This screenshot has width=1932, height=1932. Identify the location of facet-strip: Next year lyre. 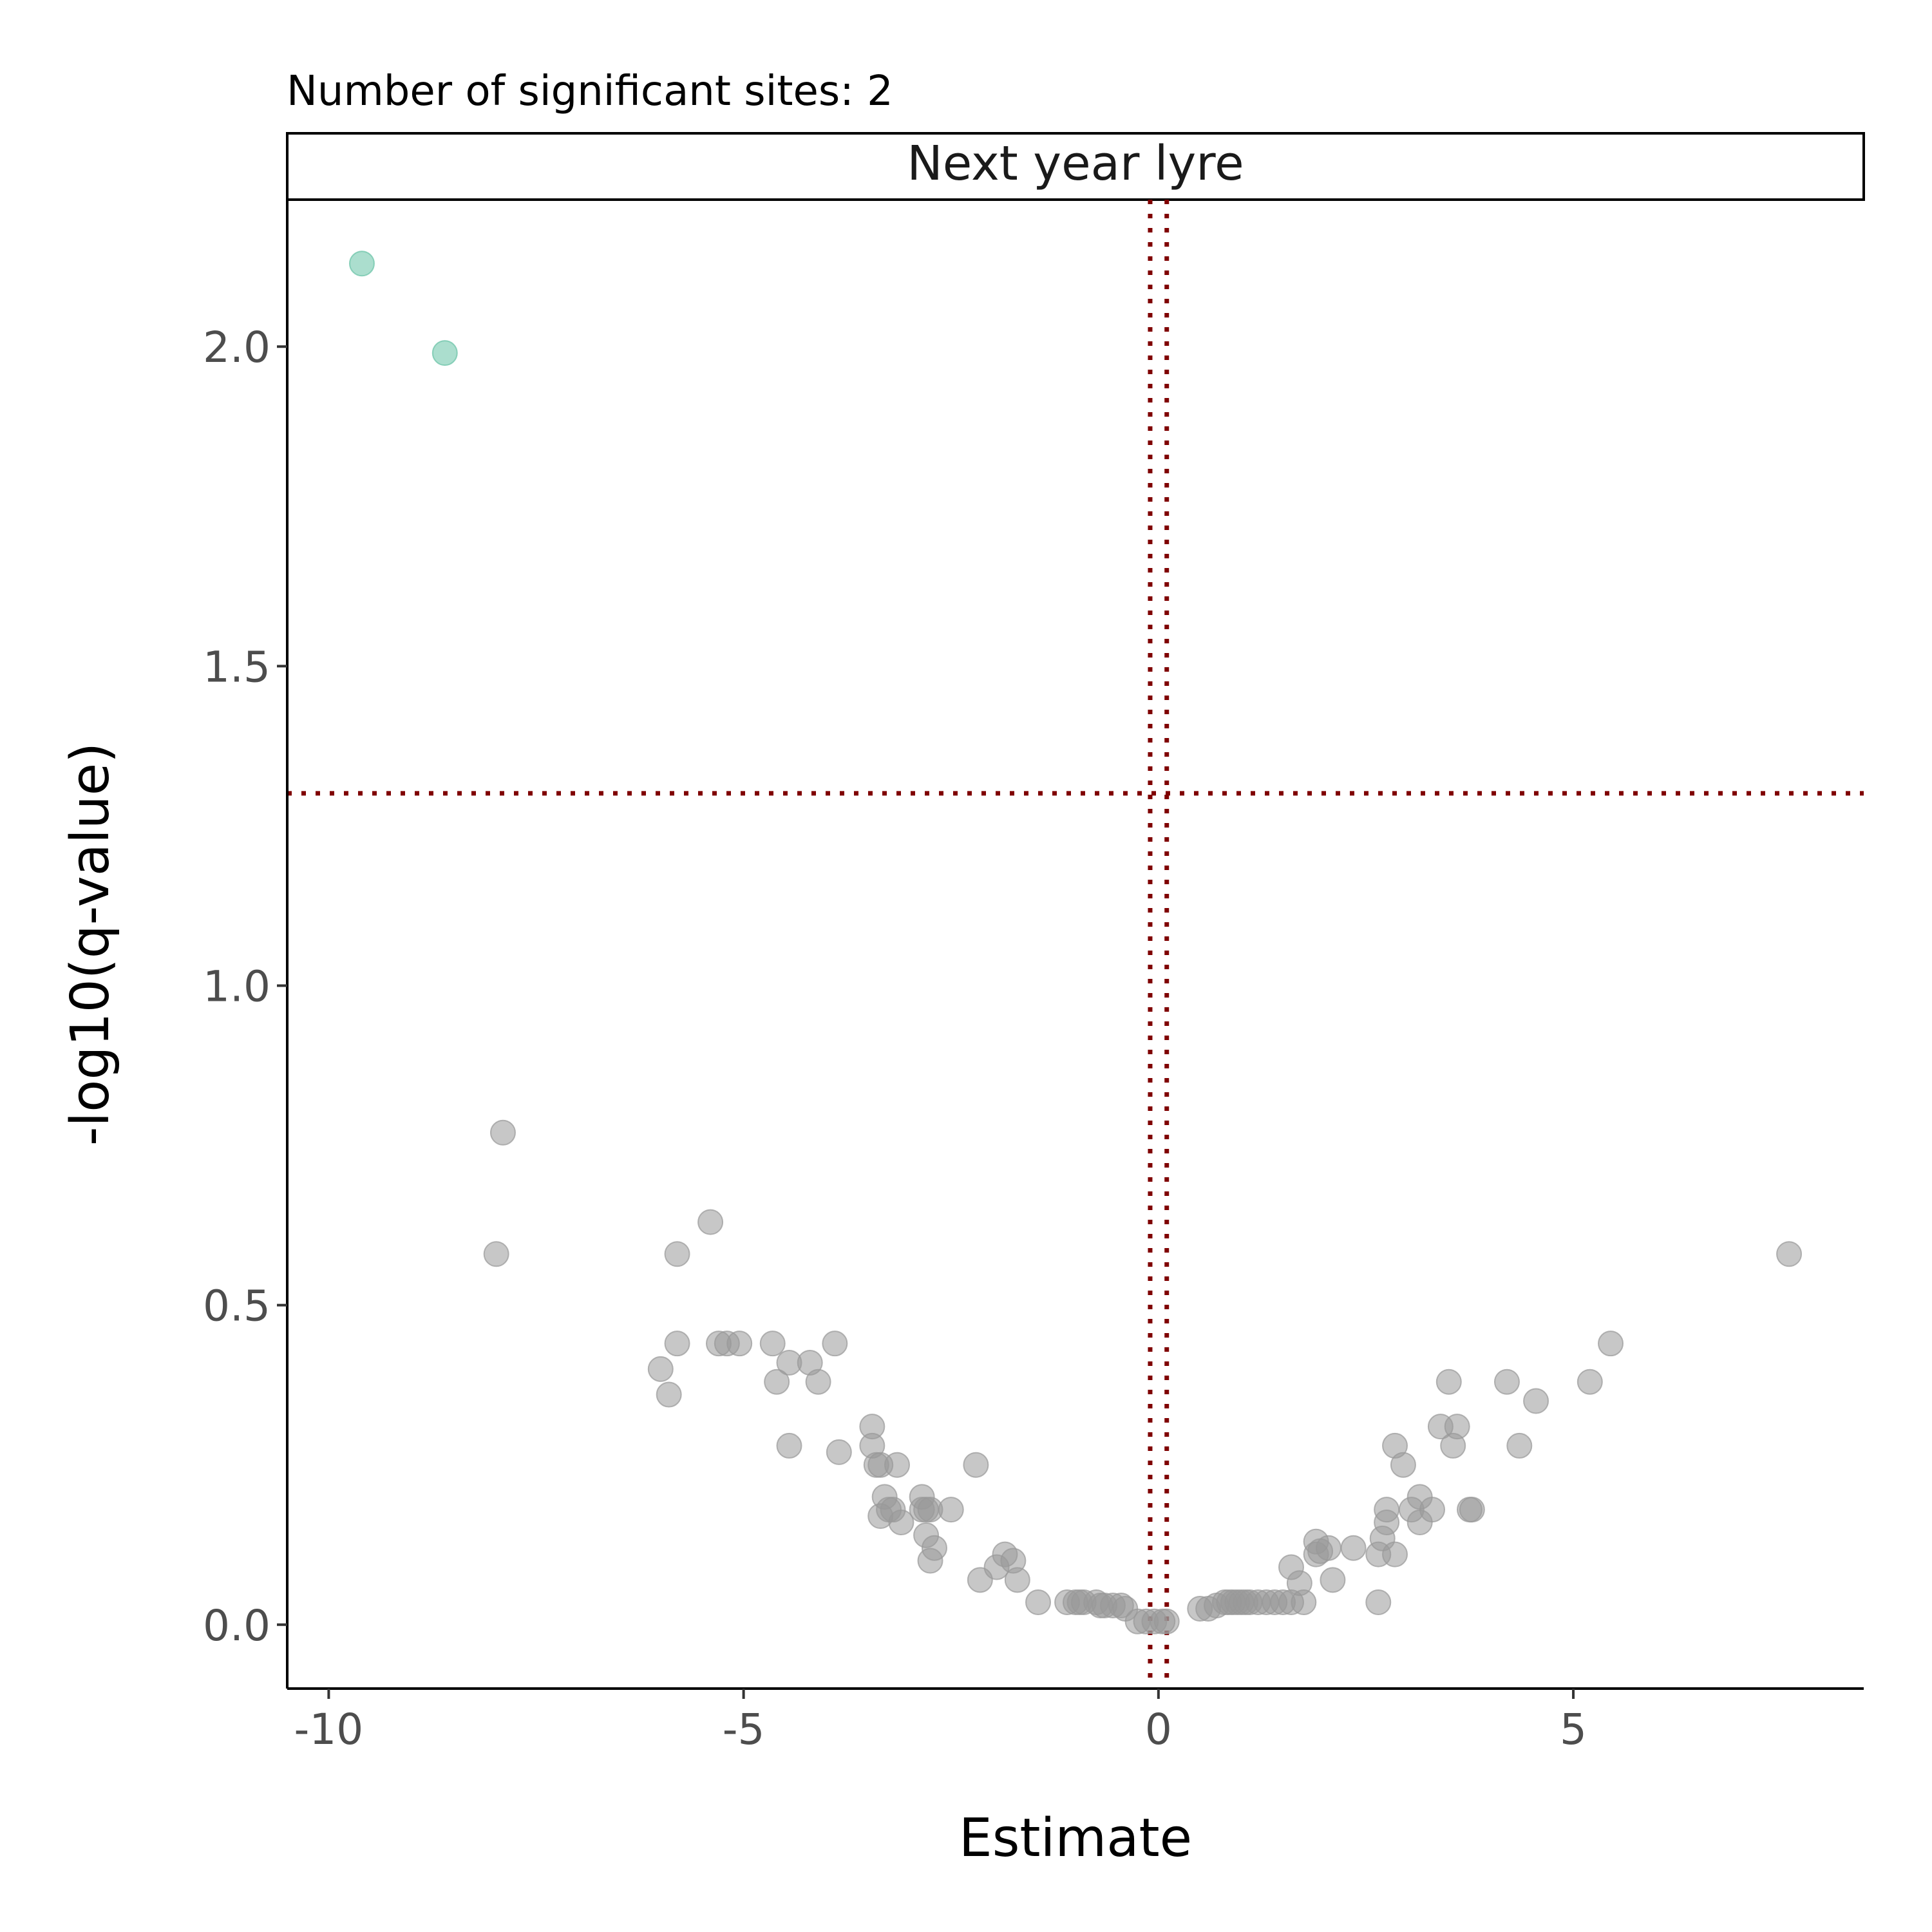
(1075, 167).